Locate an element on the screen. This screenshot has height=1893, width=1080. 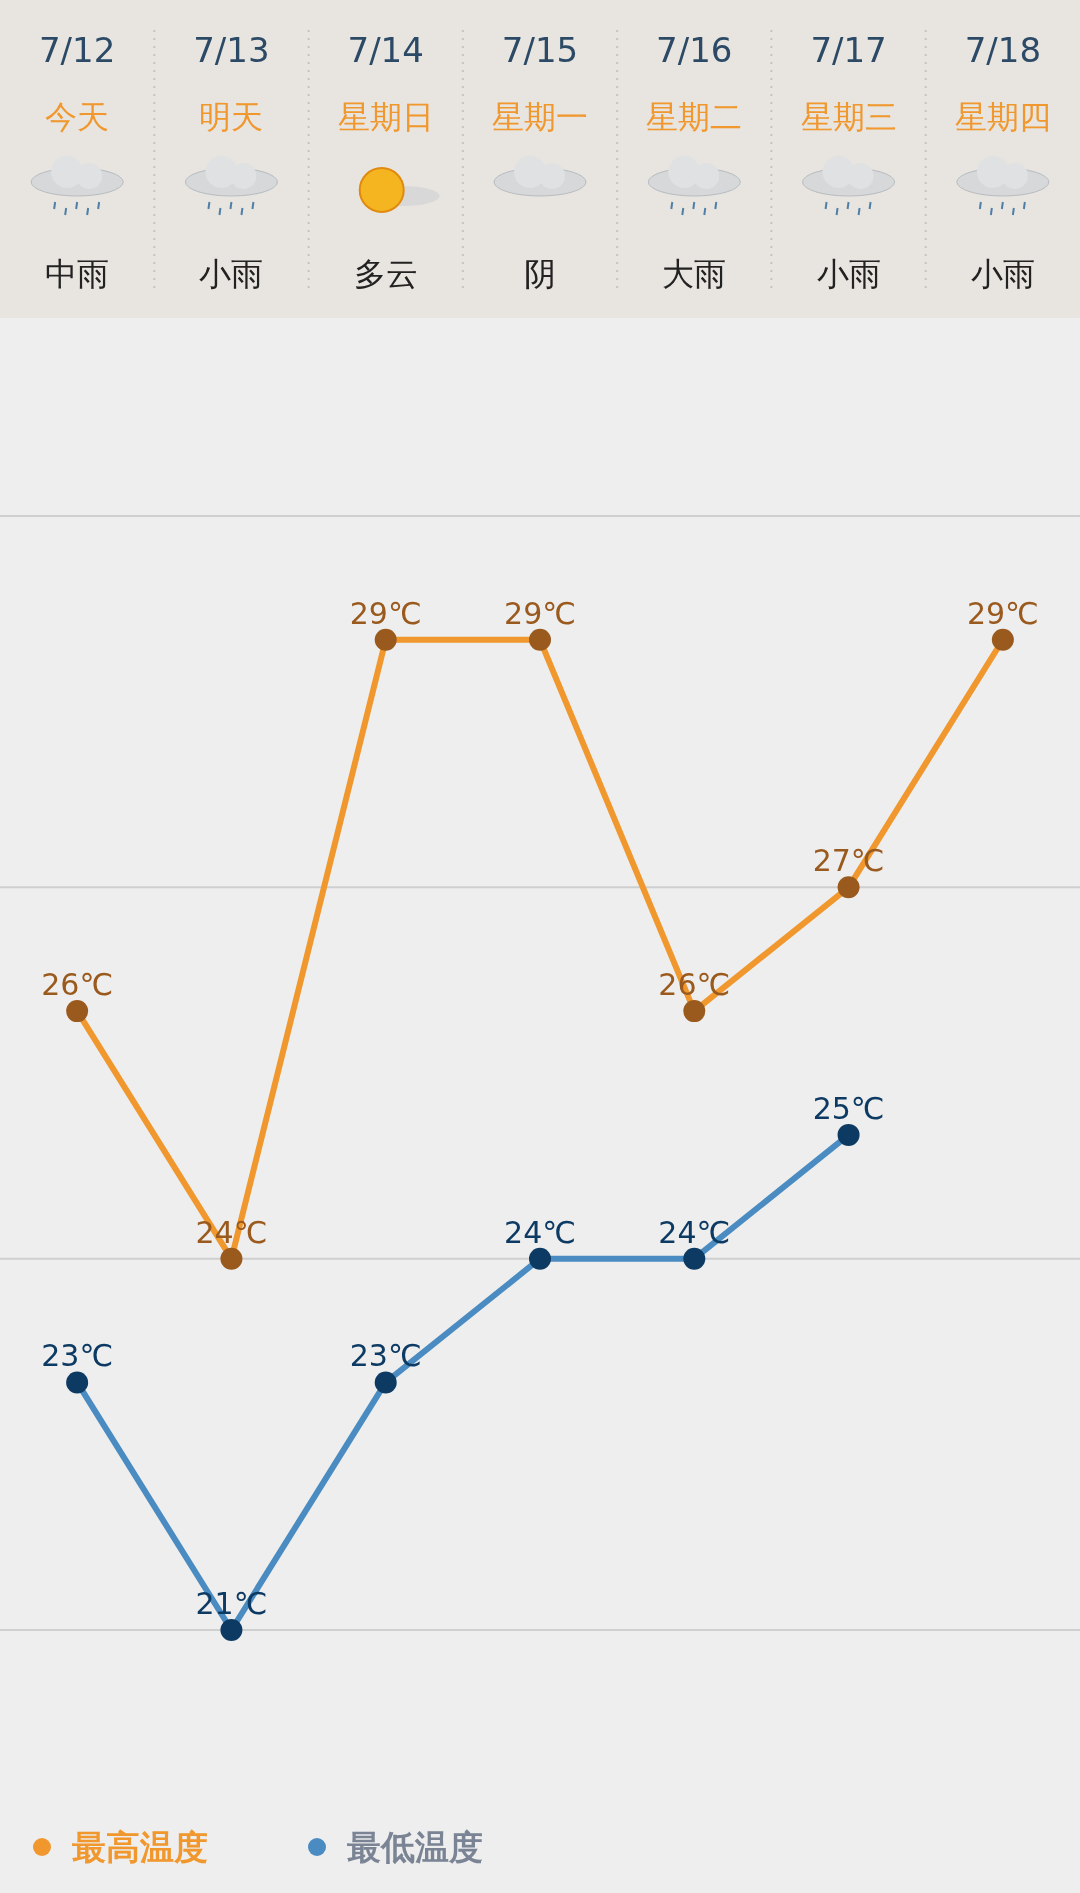
text: 星期二 is located at coordinates (694, 117).